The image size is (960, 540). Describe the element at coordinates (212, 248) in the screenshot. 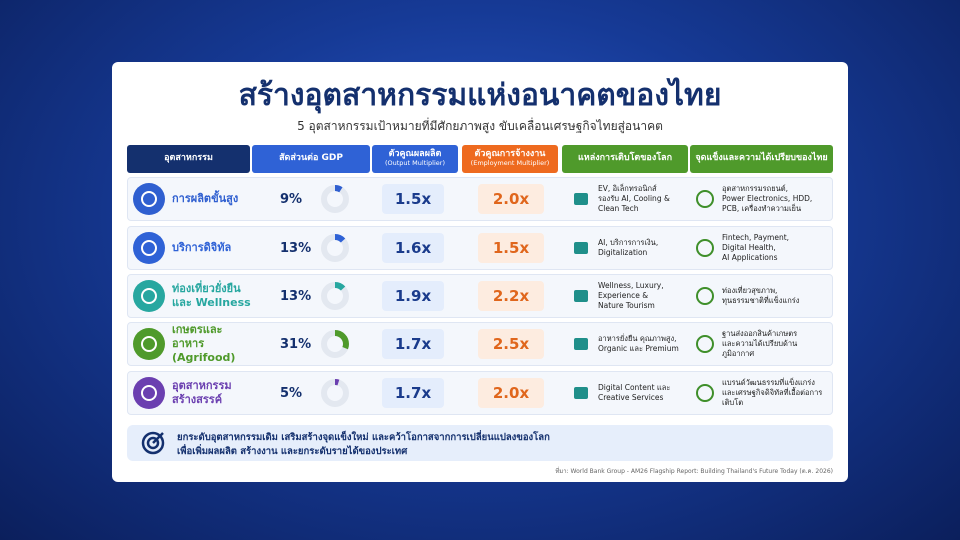

I see `industry-name: บริการดิจิทัล` at that location.